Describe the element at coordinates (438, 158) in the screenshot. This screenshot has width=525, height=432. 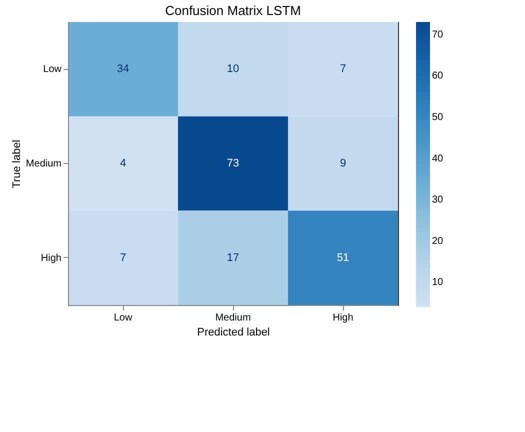
I see `color-bar-label: 40` at that location.